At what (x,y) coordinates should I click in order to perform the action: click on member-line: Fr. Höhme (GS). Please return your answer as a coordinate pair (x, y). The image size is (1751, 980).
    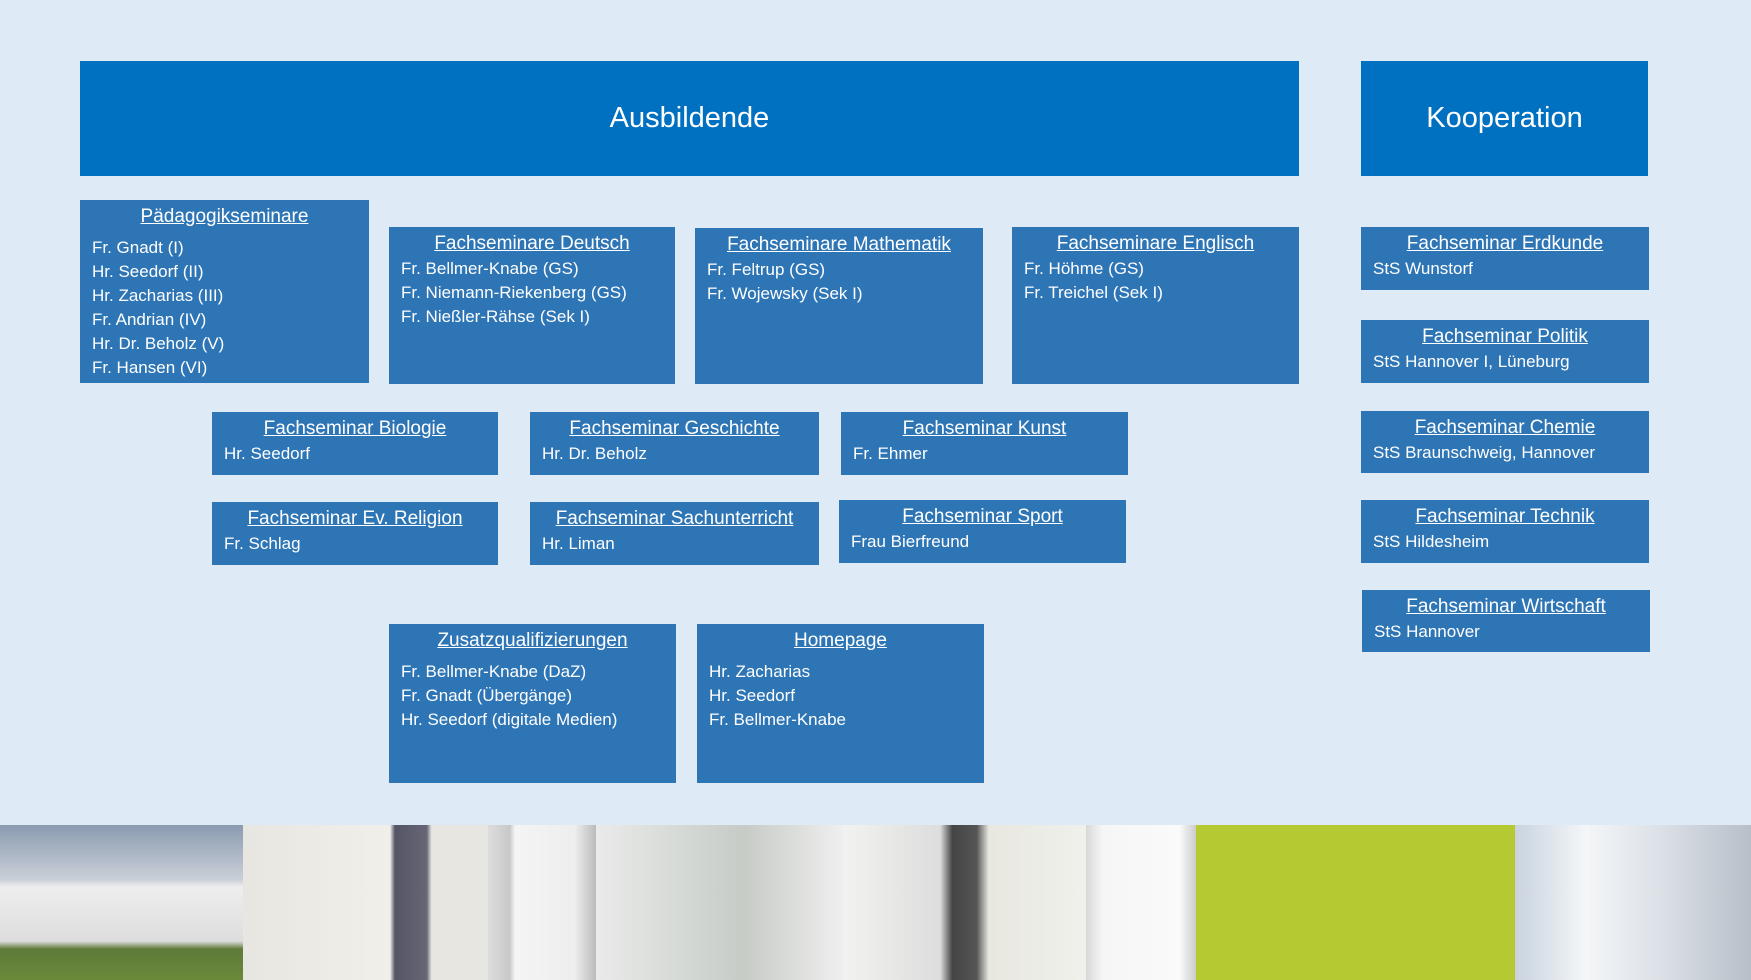
    Looking at the image, I should click on (1084, 268).